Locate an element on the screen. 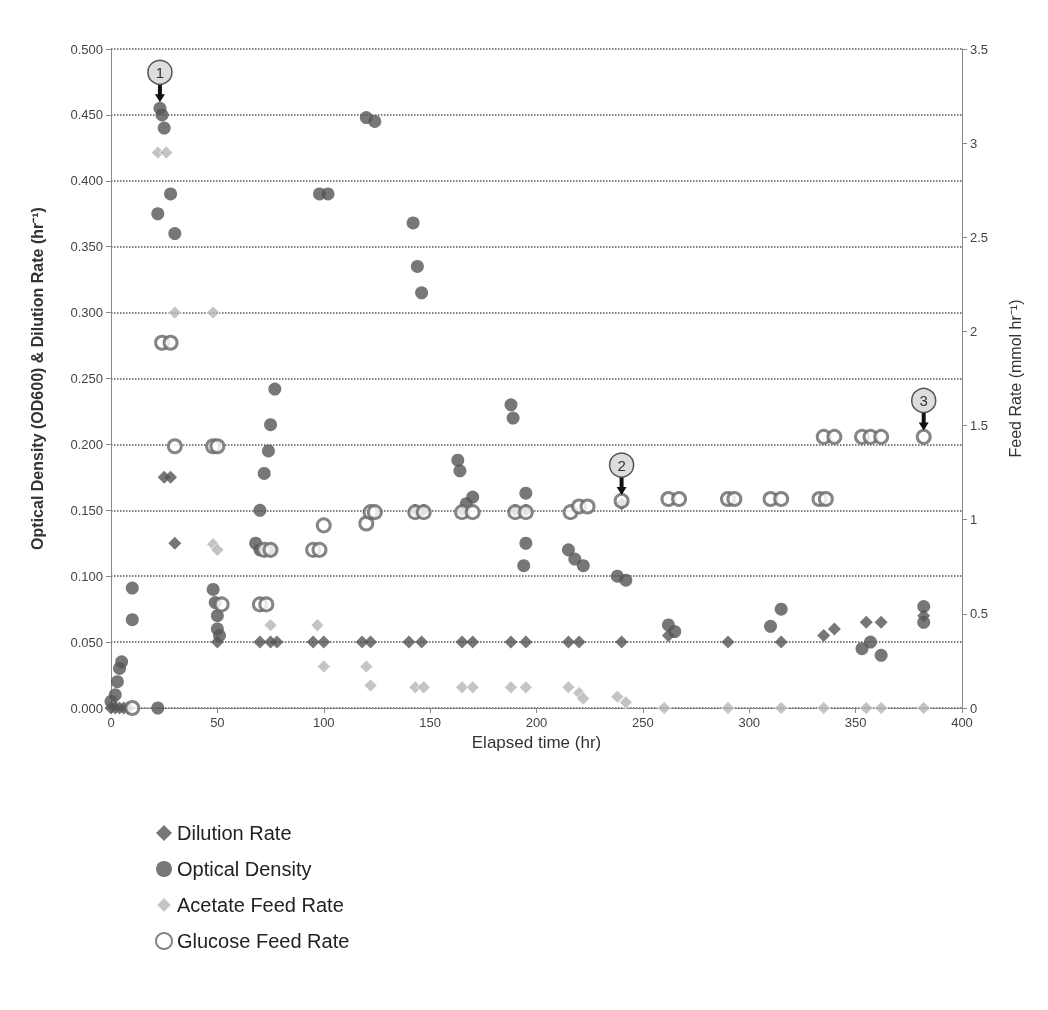 This screenshot has width=1048, height=1010. x-tick-label: 50 is located at coordinates (217, 722).